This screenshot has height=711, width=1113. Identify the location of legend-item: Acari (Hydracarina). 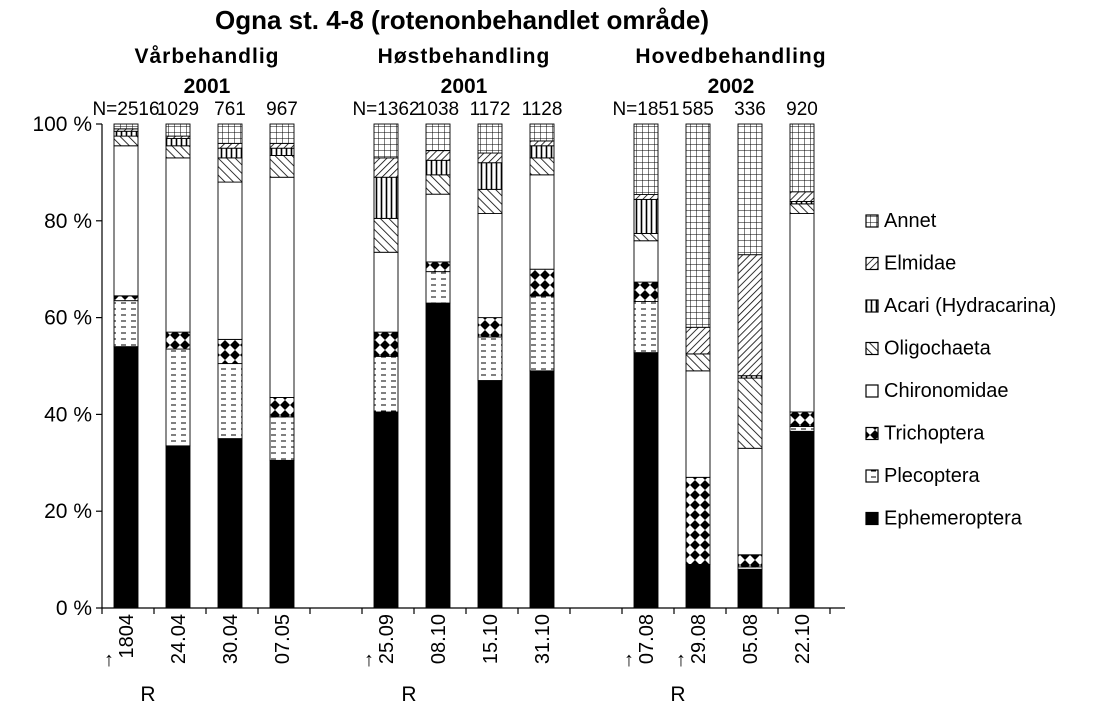
(960, 306).